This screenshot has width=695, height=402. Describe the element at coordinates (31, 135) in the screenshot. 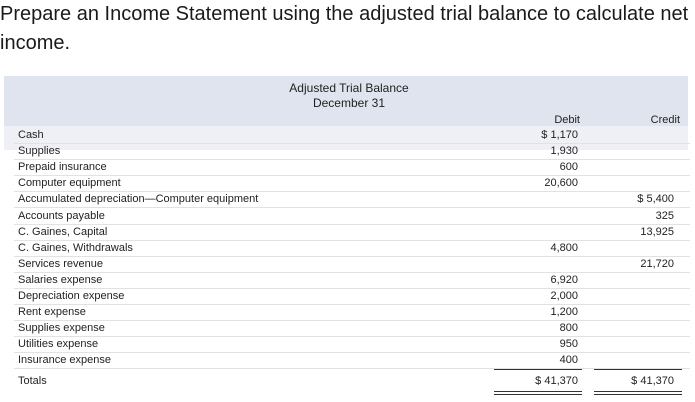

I see `account-name: Cash` at that location.